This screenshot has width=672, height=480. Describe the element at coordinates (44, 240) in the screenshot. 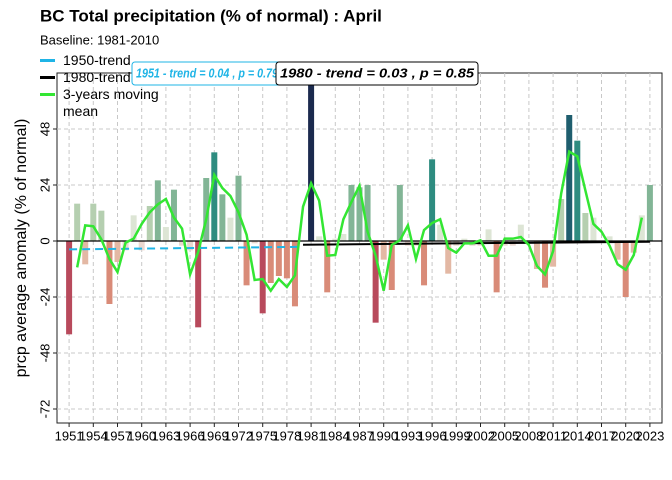

I see `y-tick-label: 0` at that location.